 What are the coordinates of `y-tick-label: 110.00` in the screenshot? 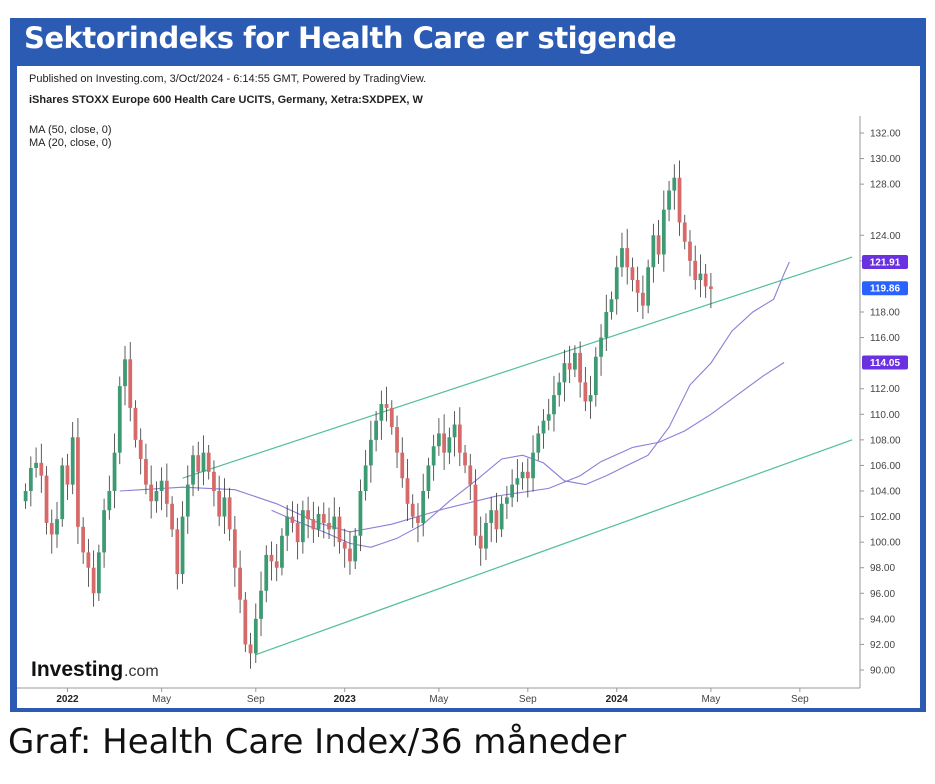 It's located at (885, 415).